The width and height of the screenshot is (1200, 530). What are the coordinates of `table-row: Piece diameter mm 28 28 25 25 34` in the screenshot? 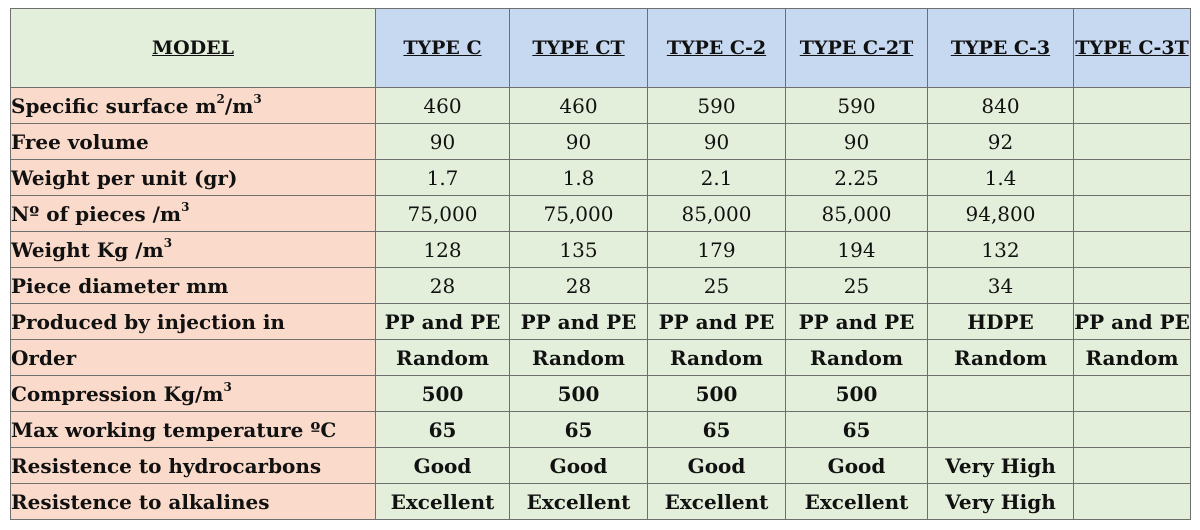 It's located at (600, 285).